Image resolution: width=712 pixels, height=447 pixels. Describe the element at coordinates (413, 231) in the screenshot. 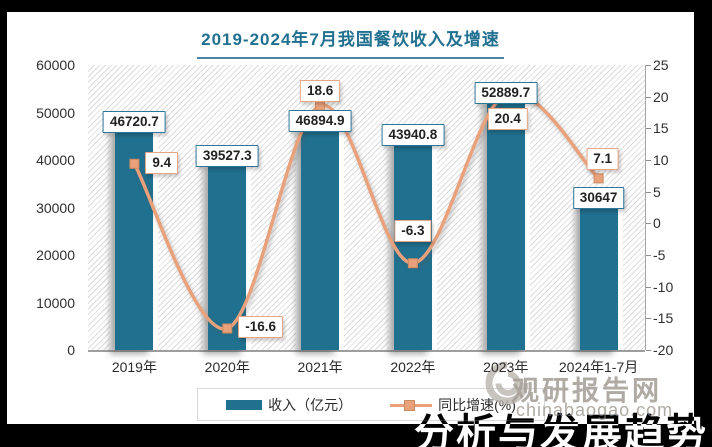

I see `line-value-label: -6.3` at that location.